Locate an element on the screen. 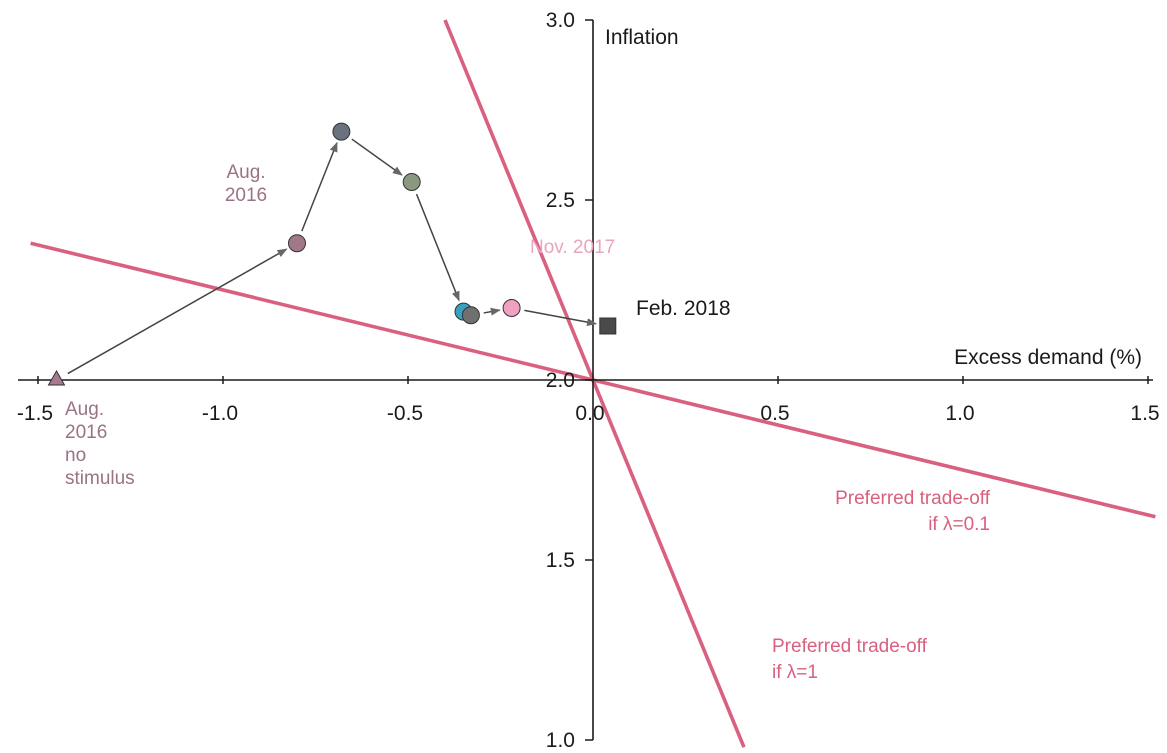  x-tick-label: 1.5 is located at coordinates (1144, 413).